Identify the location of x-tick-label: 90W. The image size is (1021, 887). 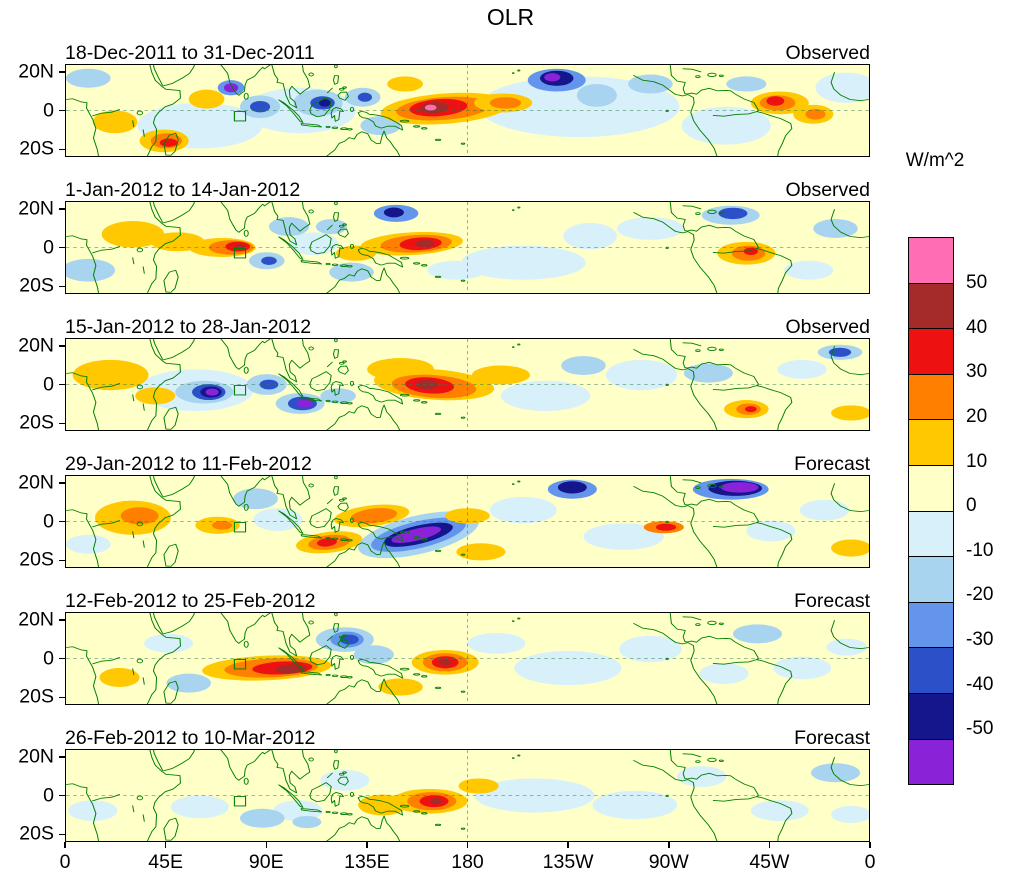
(668, 862).